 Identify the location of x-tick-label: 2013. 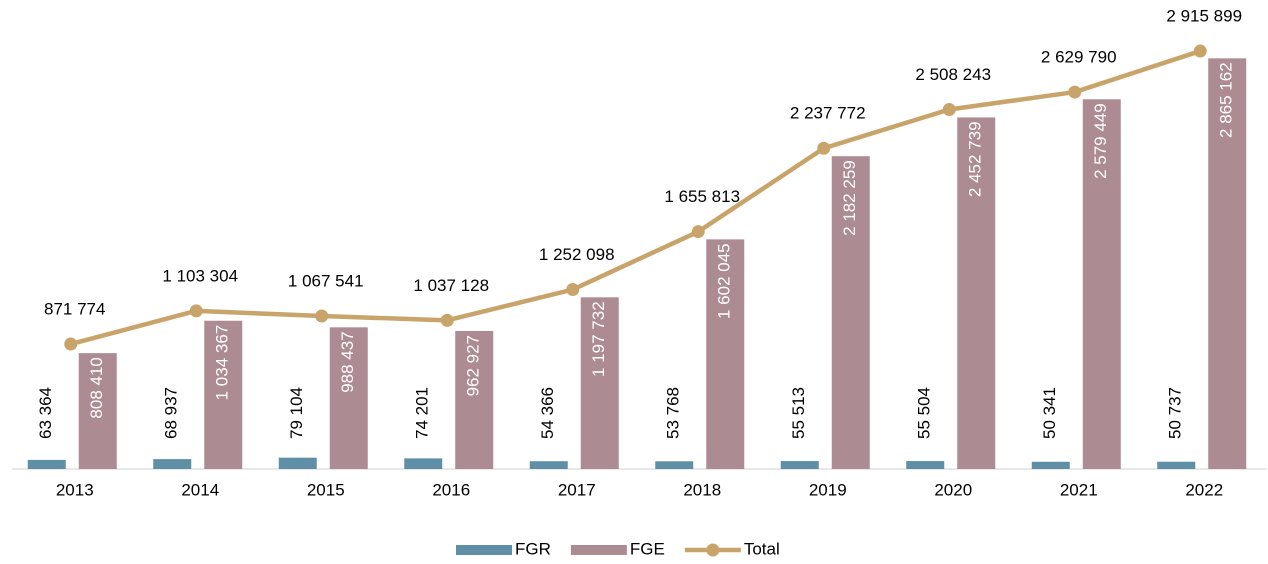
(75, 489).